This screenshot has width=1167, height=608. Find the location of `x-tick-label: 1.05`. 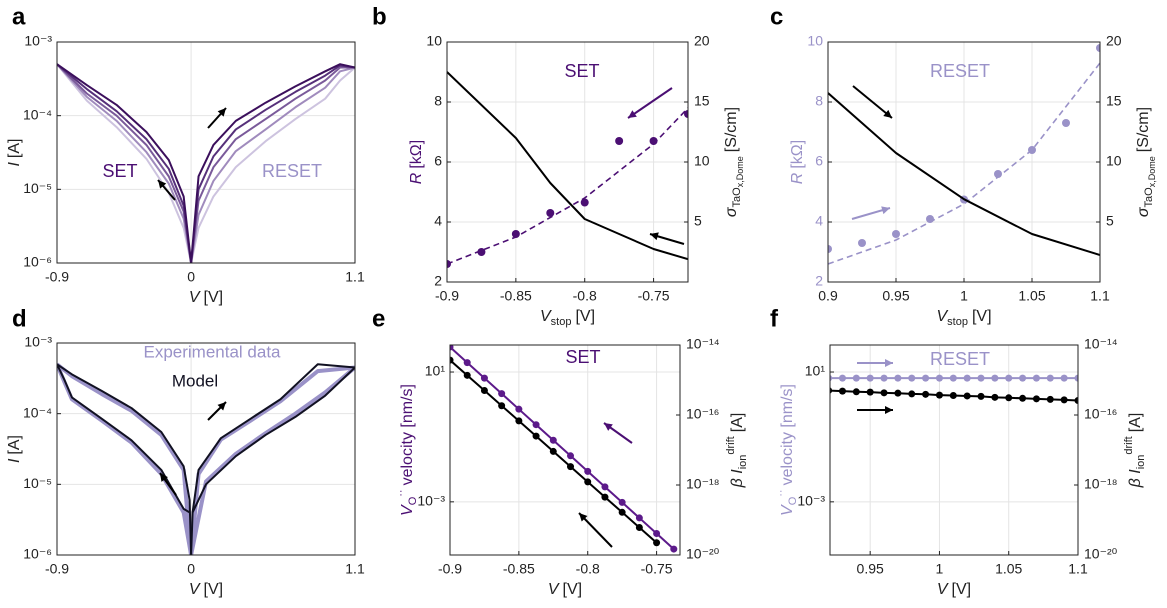

x-tick-label: 1.05 is located at coordinates (1008, 569).